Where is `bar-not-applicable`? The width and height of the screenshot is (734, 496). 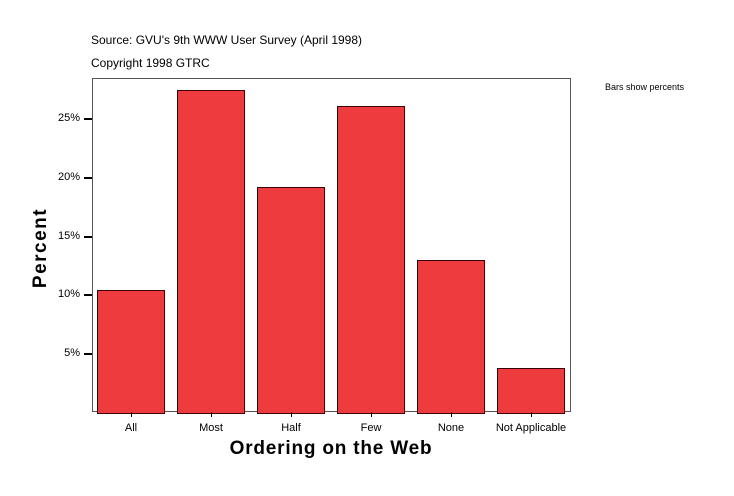 bar-not-applicable is located at coordinates (531, 391).